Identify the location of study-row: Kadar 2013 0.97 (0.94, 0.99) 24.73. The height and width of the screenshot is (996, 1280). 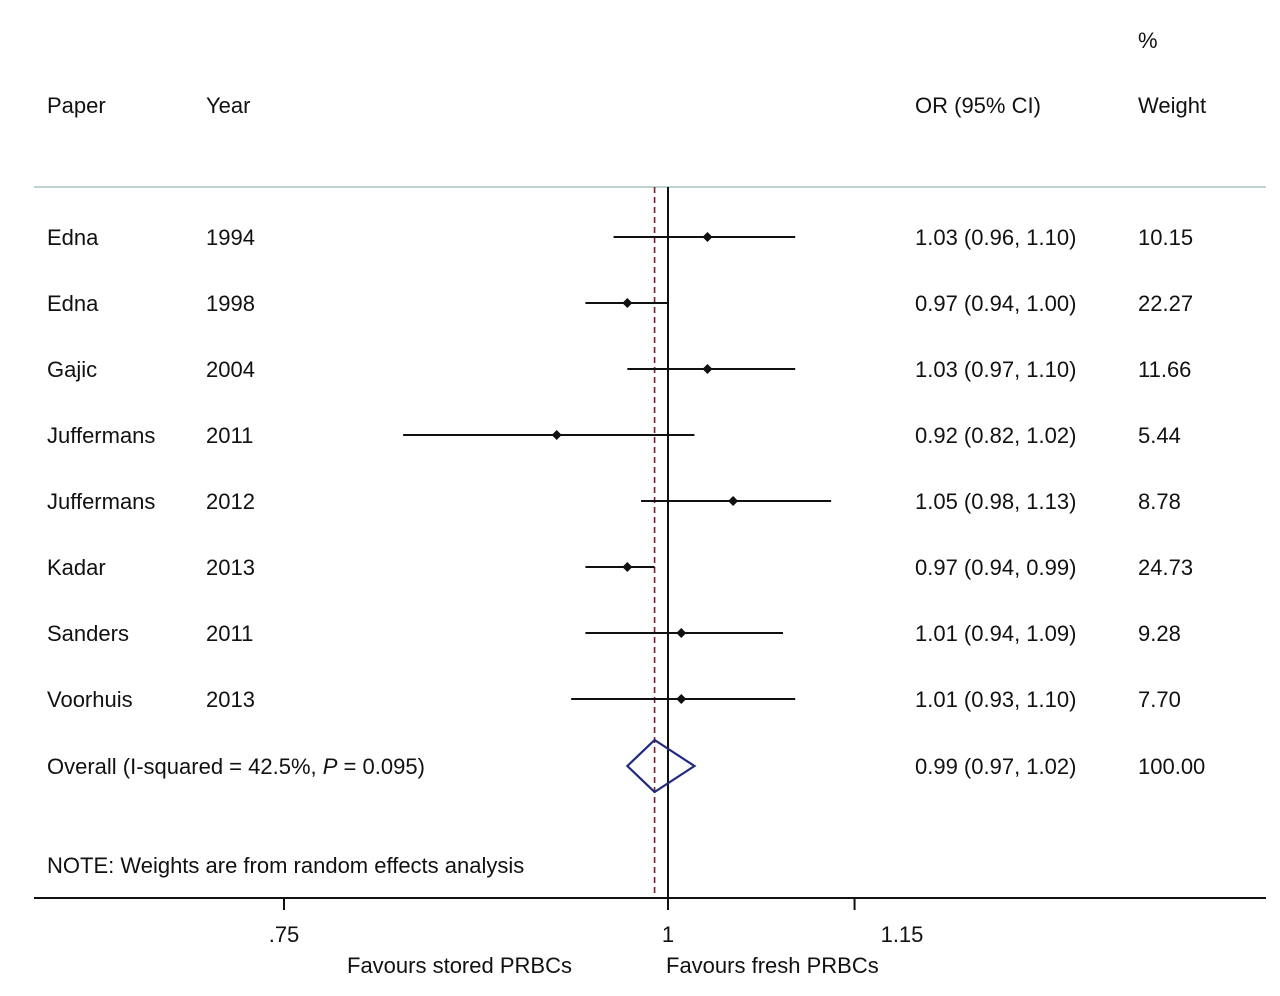
(640, 568).